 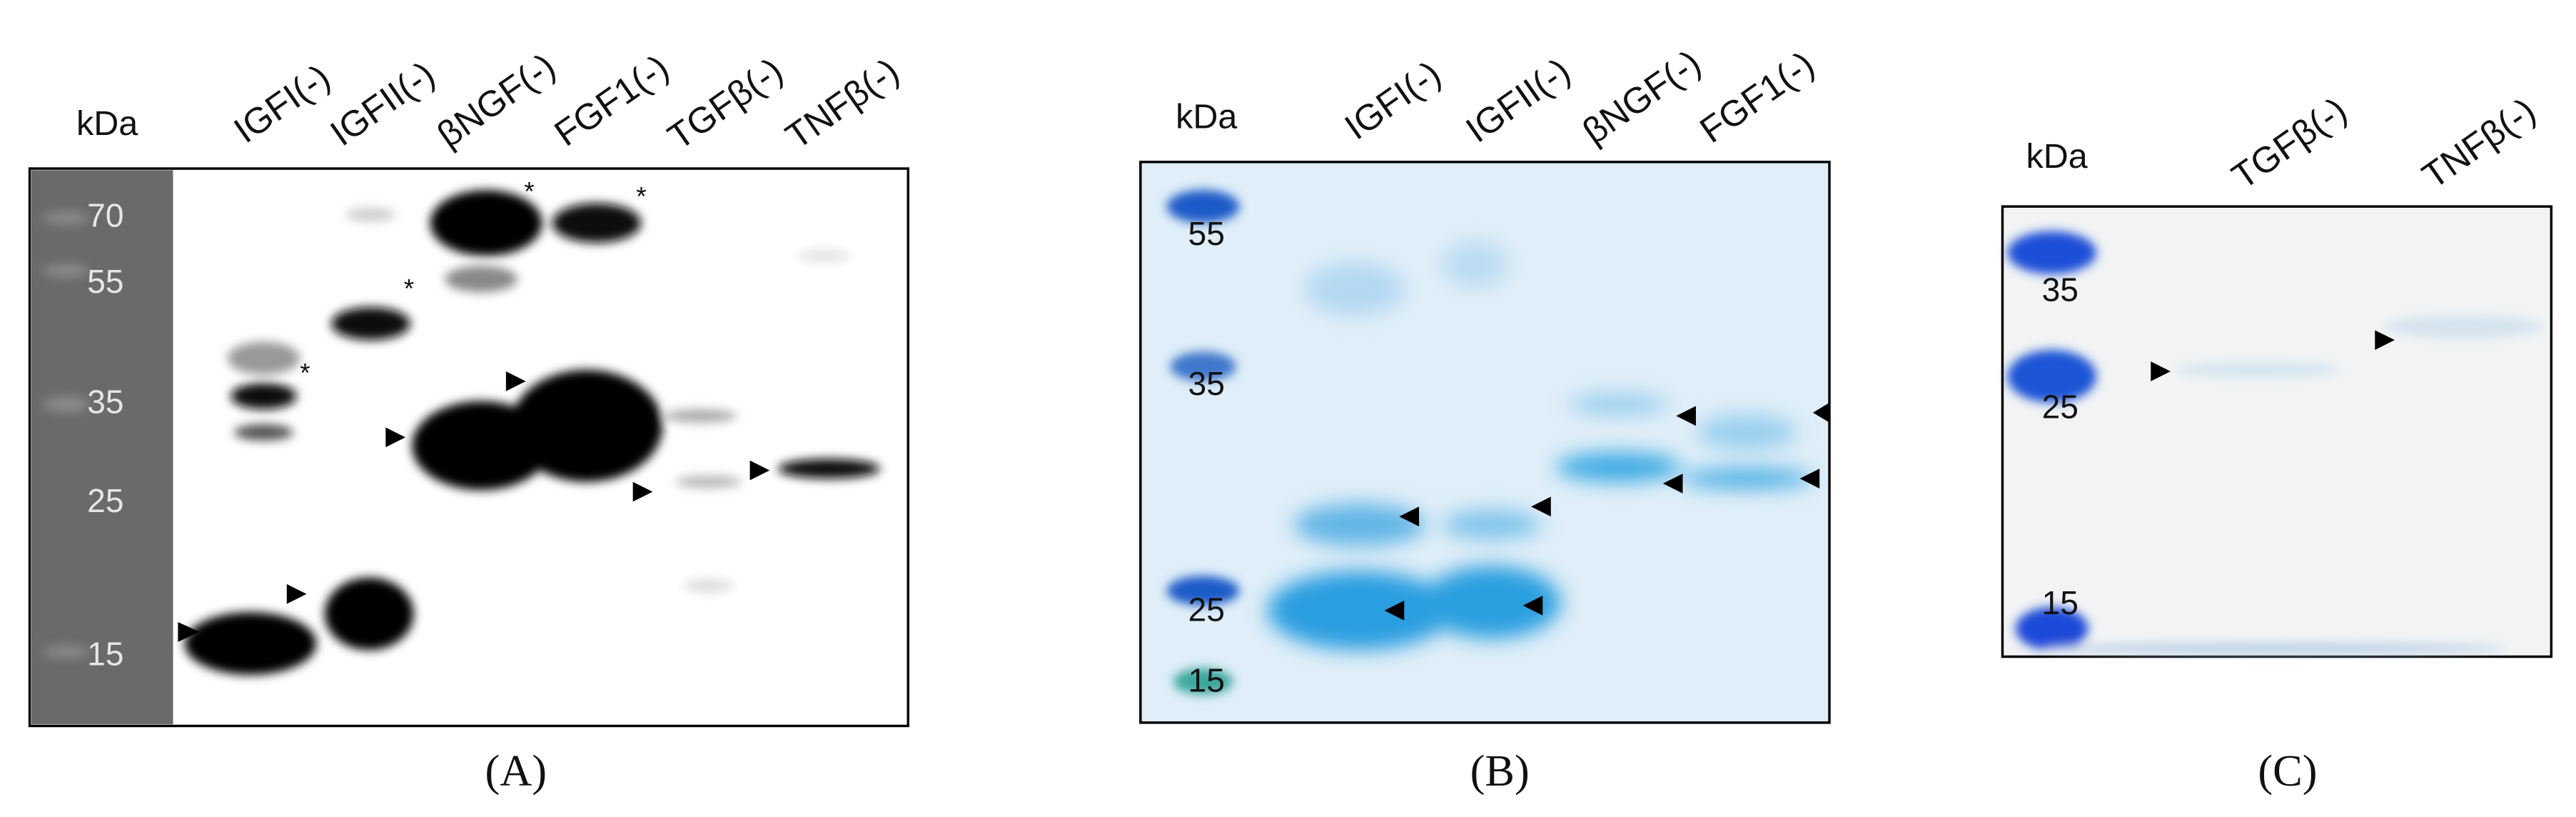 What do you see at coordinates (2287, 771) in the screenshot?
I see `panel-letter: (C)` at bounding box center [2287, 771].